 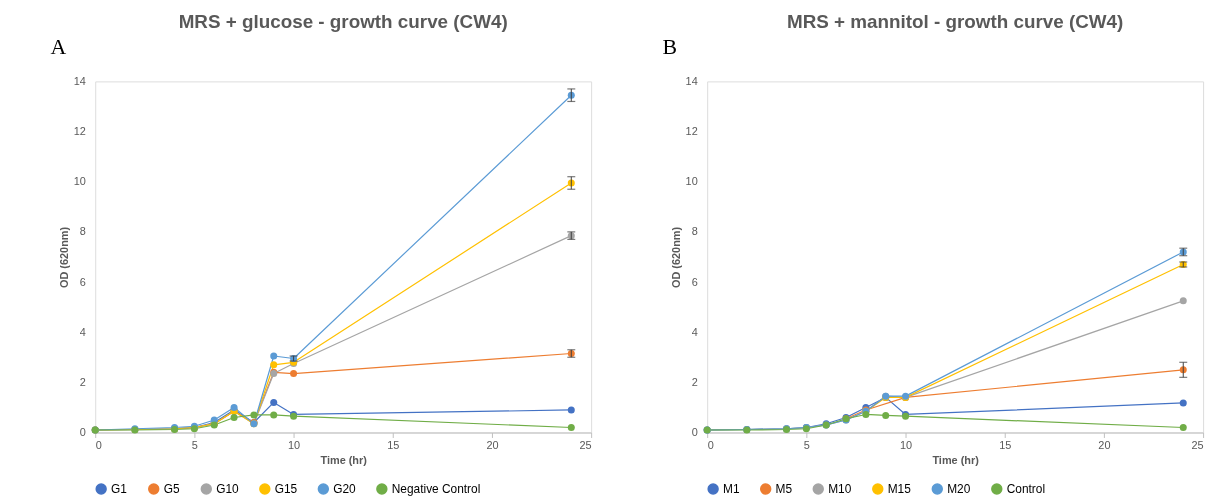 What do you see at coordinates (899, 489) in the screenshot?
I see `legend-label: M15` at bounding box center [899, 489].